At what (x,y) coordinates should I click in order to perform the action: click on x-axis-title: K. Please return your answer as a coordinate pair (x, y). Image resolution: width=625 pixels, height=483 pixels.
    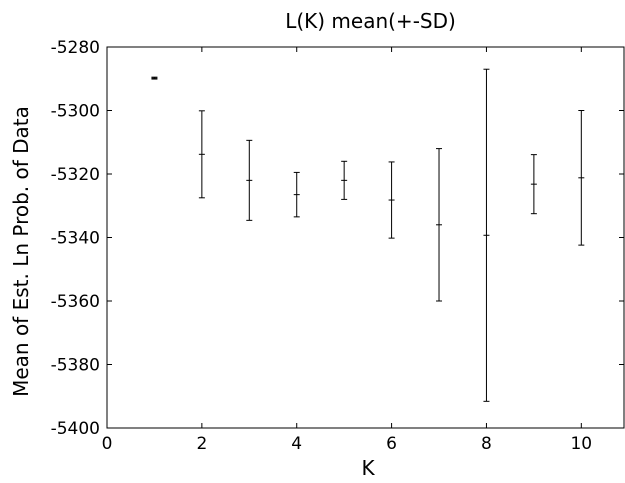
    Looking at the image, I should click on (368, 468).